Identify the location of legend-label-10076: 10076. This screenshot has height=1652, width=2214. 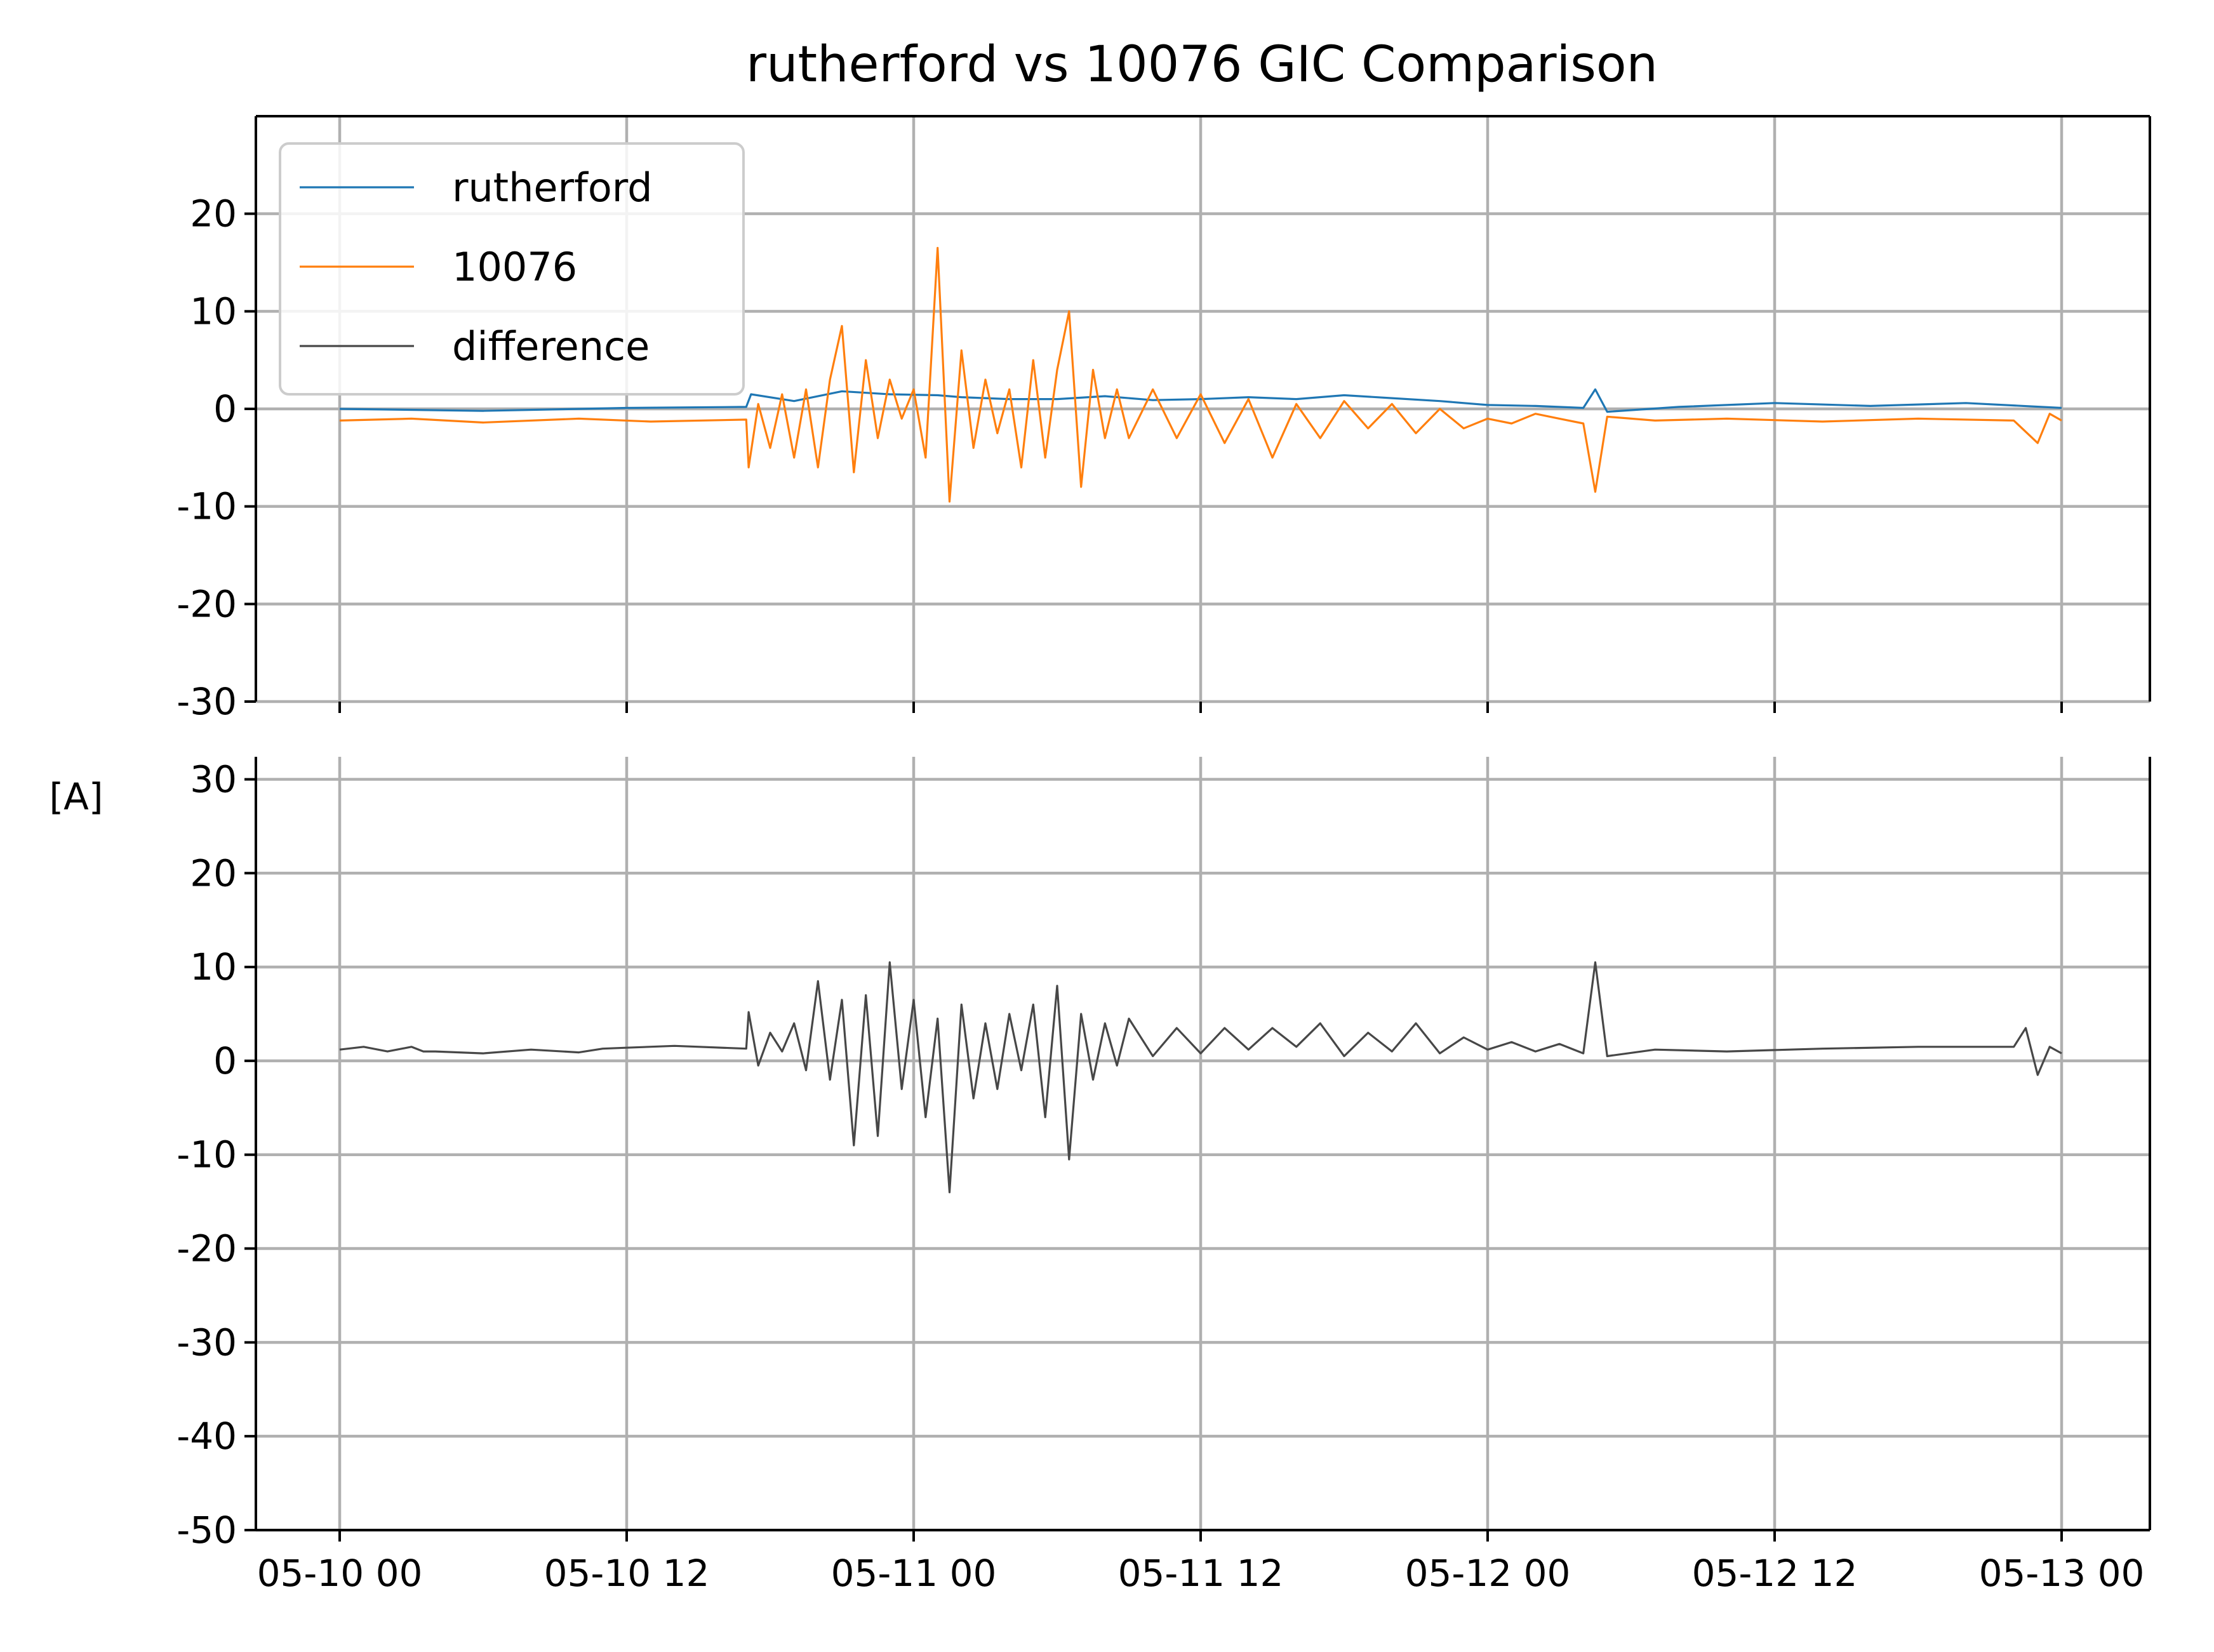
(514, 267).